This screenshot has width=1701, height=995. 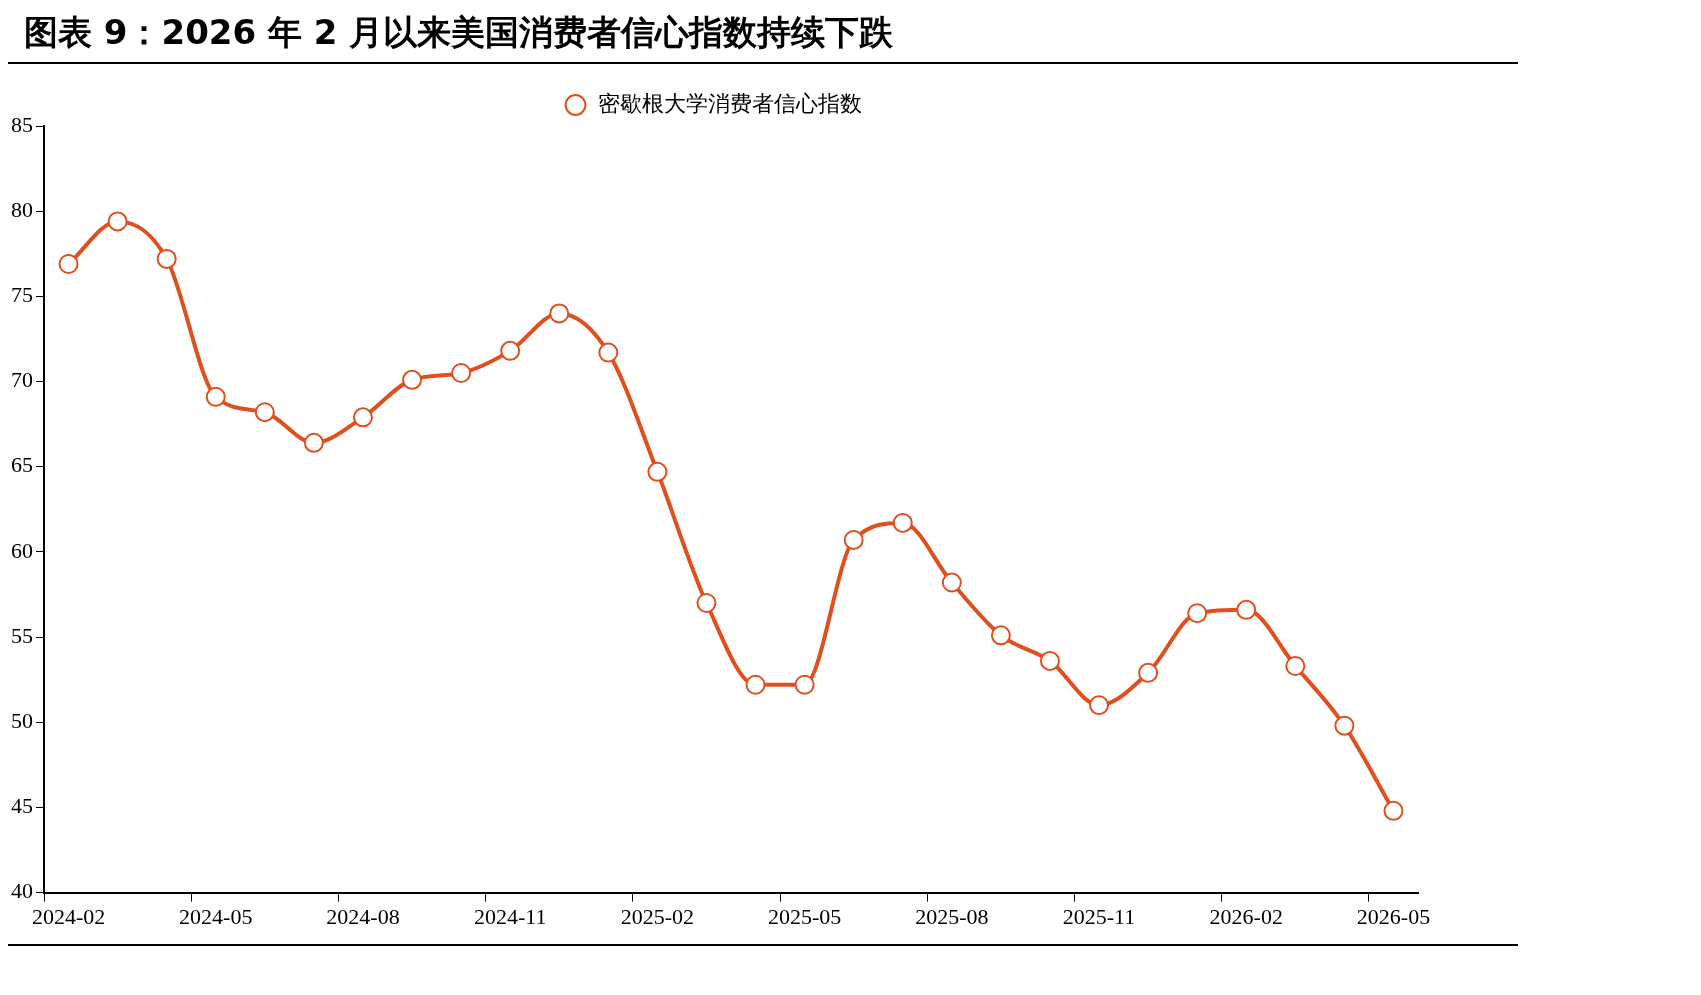 I want to click on y-tick-label: 50, so click(x=22, y=721).